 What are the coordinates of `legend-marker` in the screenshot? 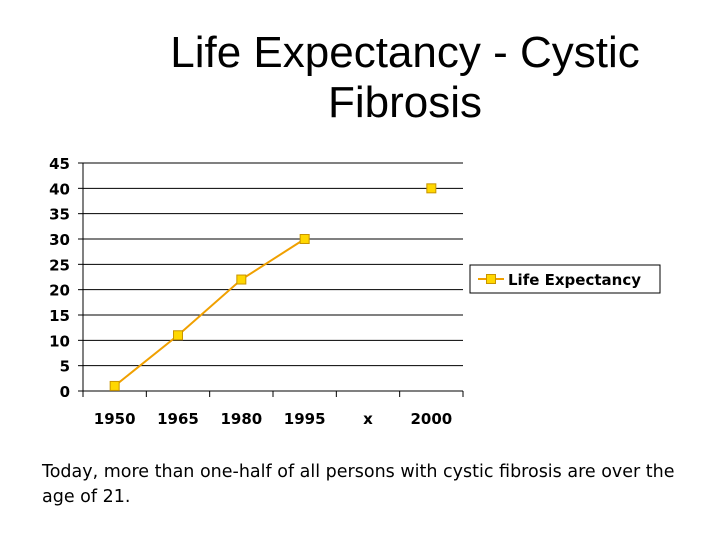 It's located at (491, 279).